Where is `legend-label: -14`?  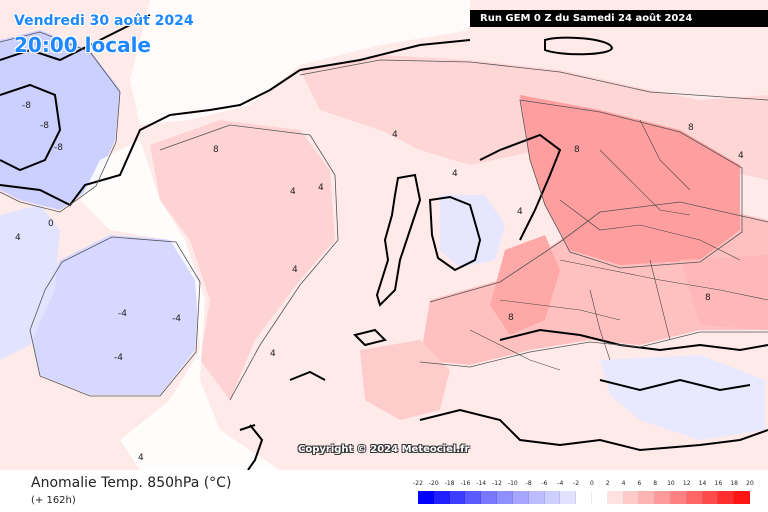
legend-label: -14 is located at coordinates (481, 483).